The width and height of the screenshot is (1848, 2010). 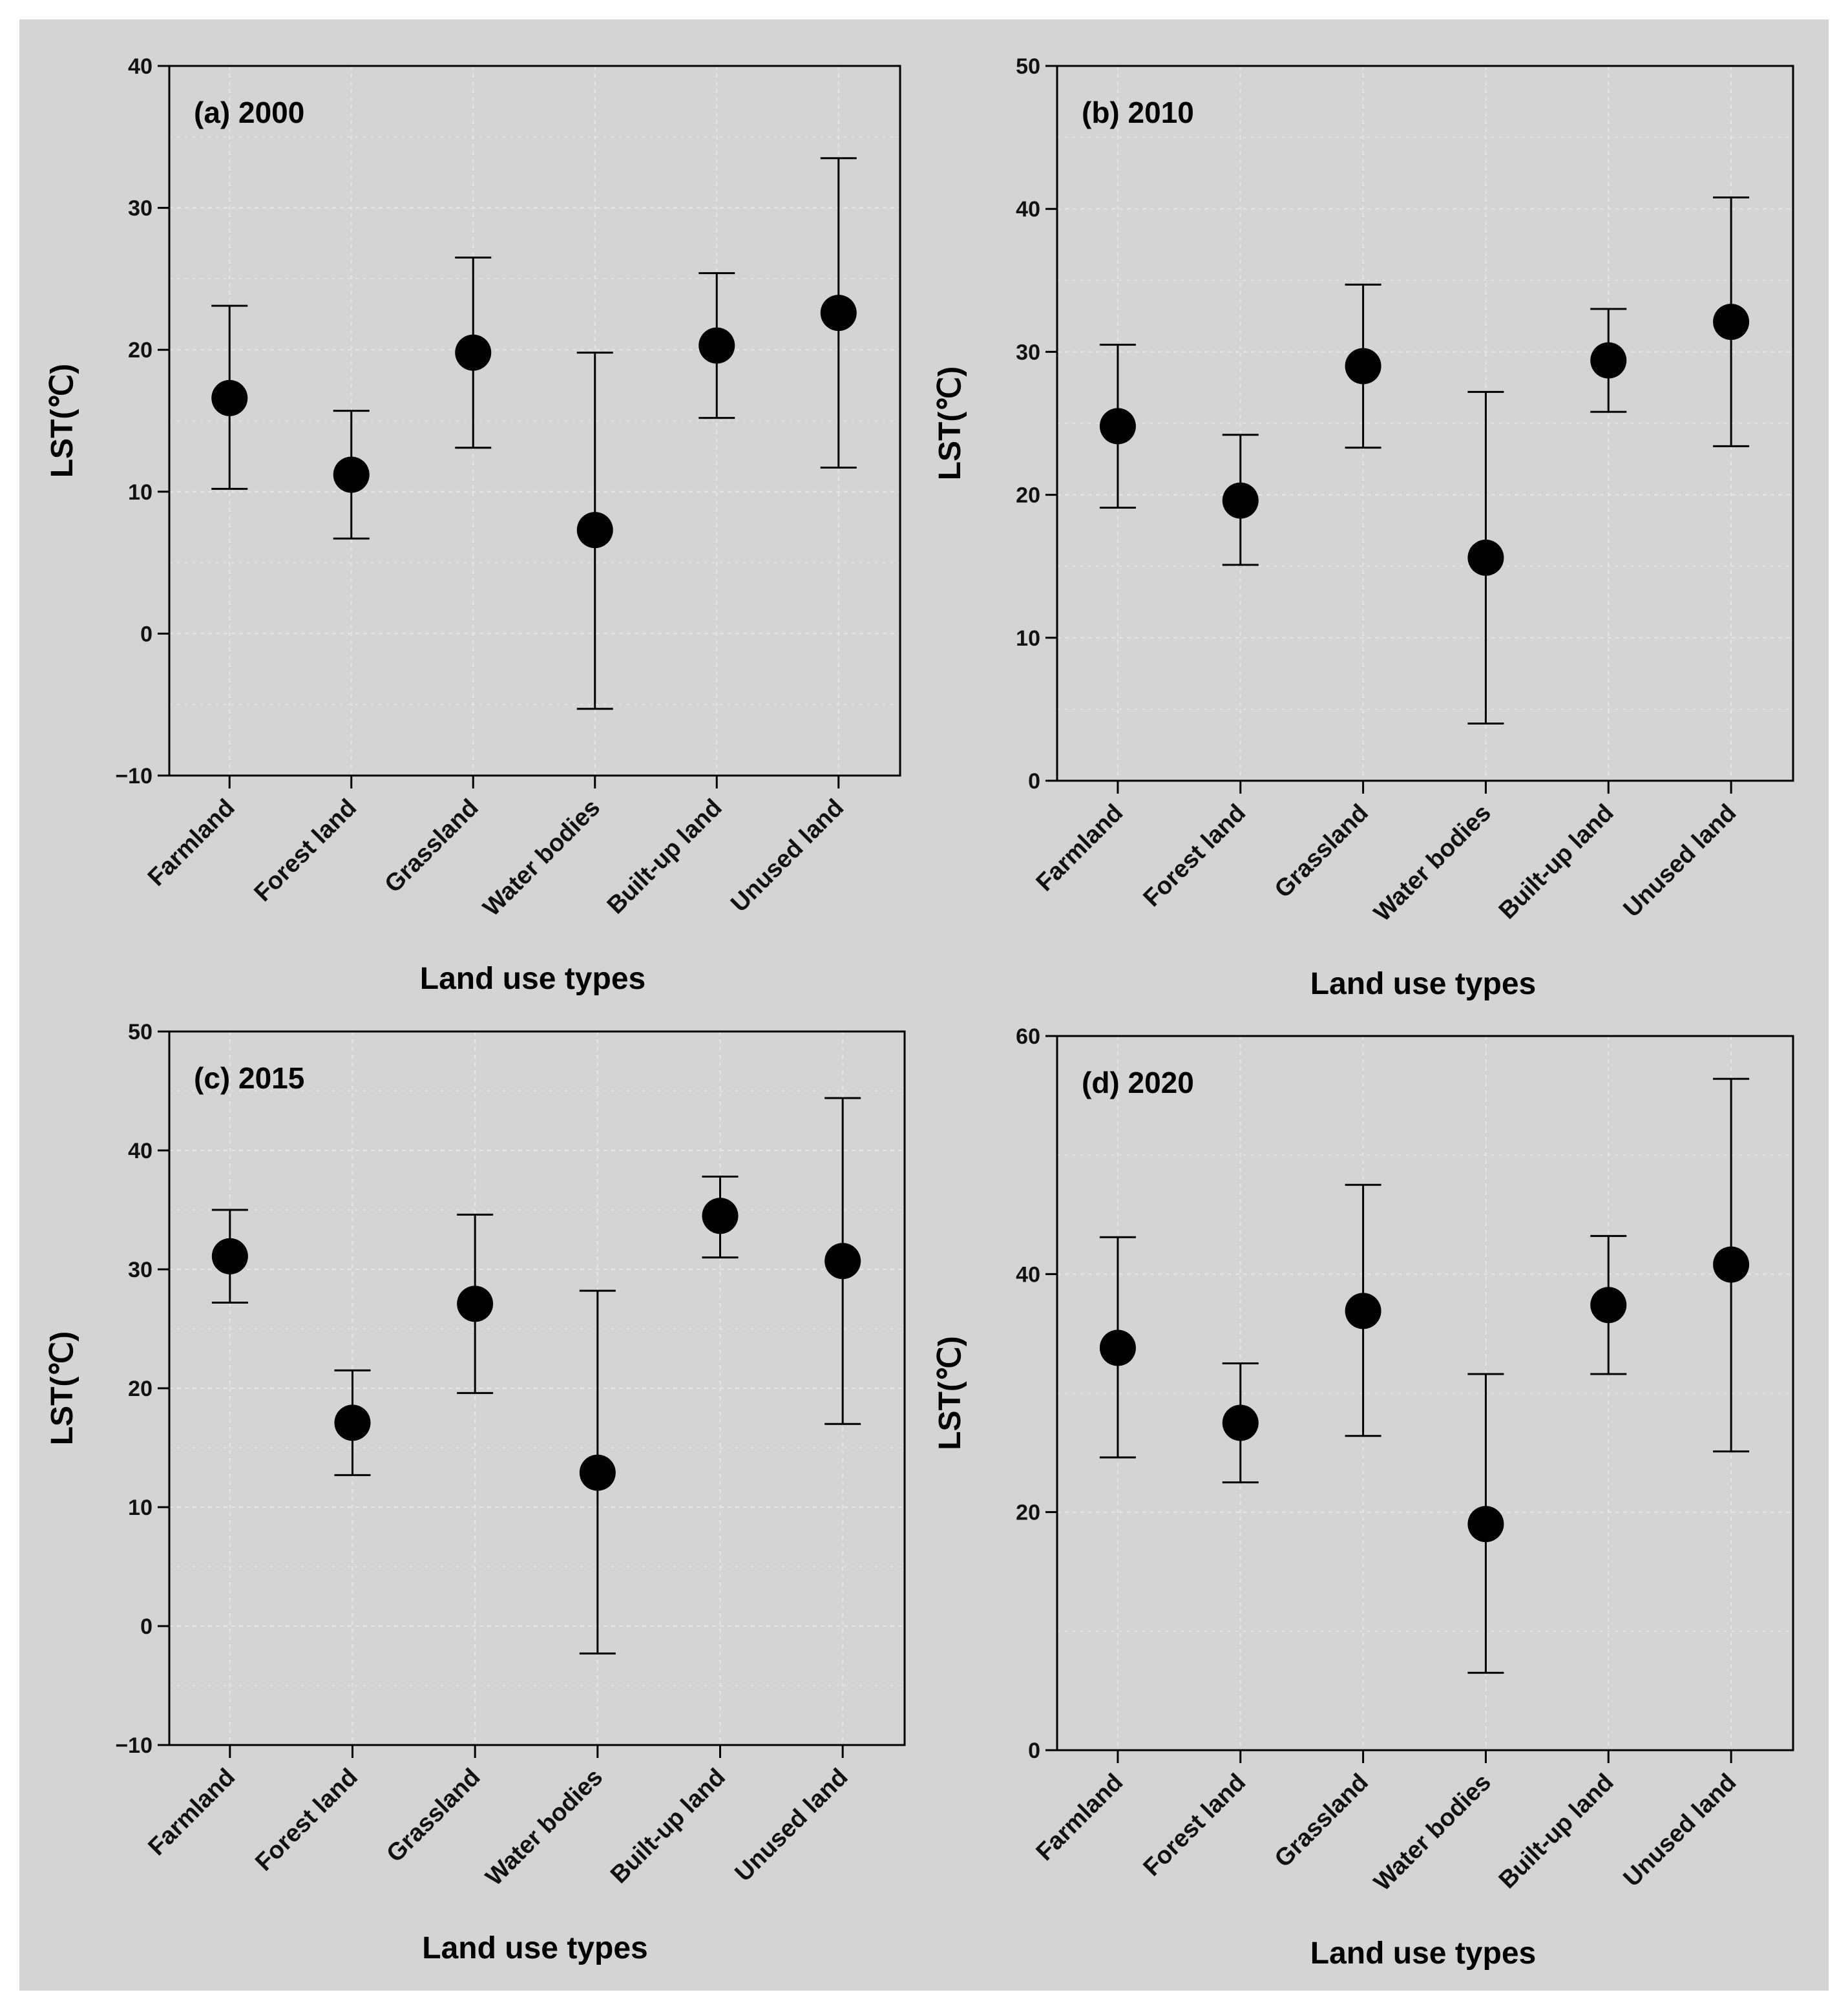 What do you see at coordinates (1425, 1393) in the screenshot?
I see `chart-d-frame` at bounding box center [1425, 1393].